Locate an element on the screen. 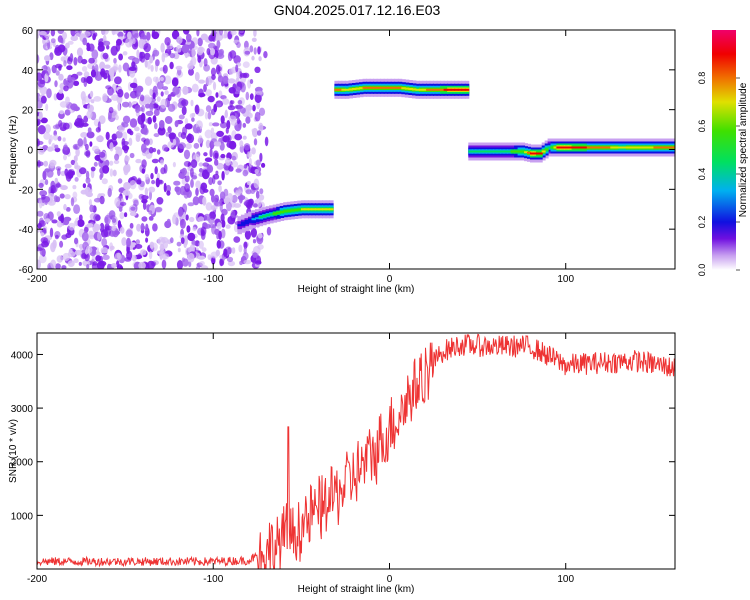 This screenshot has height=600, width=750. y-tick-label: -60 is located at coordinates (26, 270).